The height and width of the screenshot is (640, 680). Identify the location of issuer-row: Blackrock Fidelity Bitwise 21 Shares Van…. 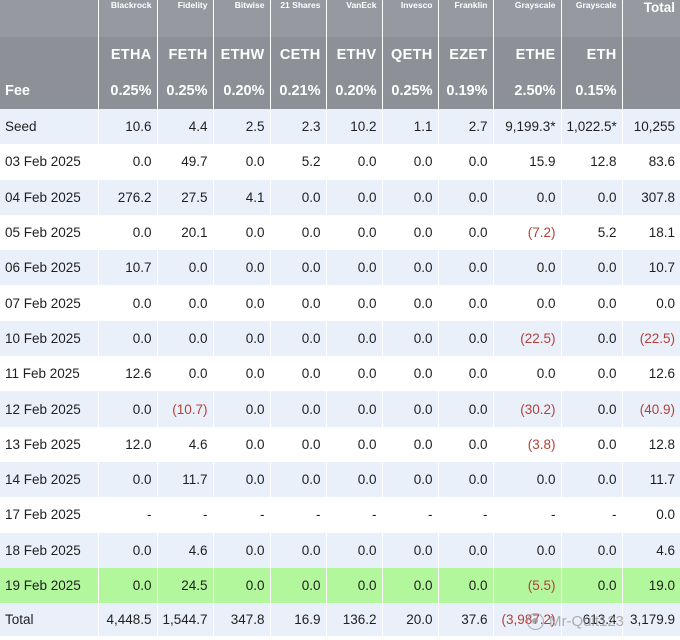
(340, 18).